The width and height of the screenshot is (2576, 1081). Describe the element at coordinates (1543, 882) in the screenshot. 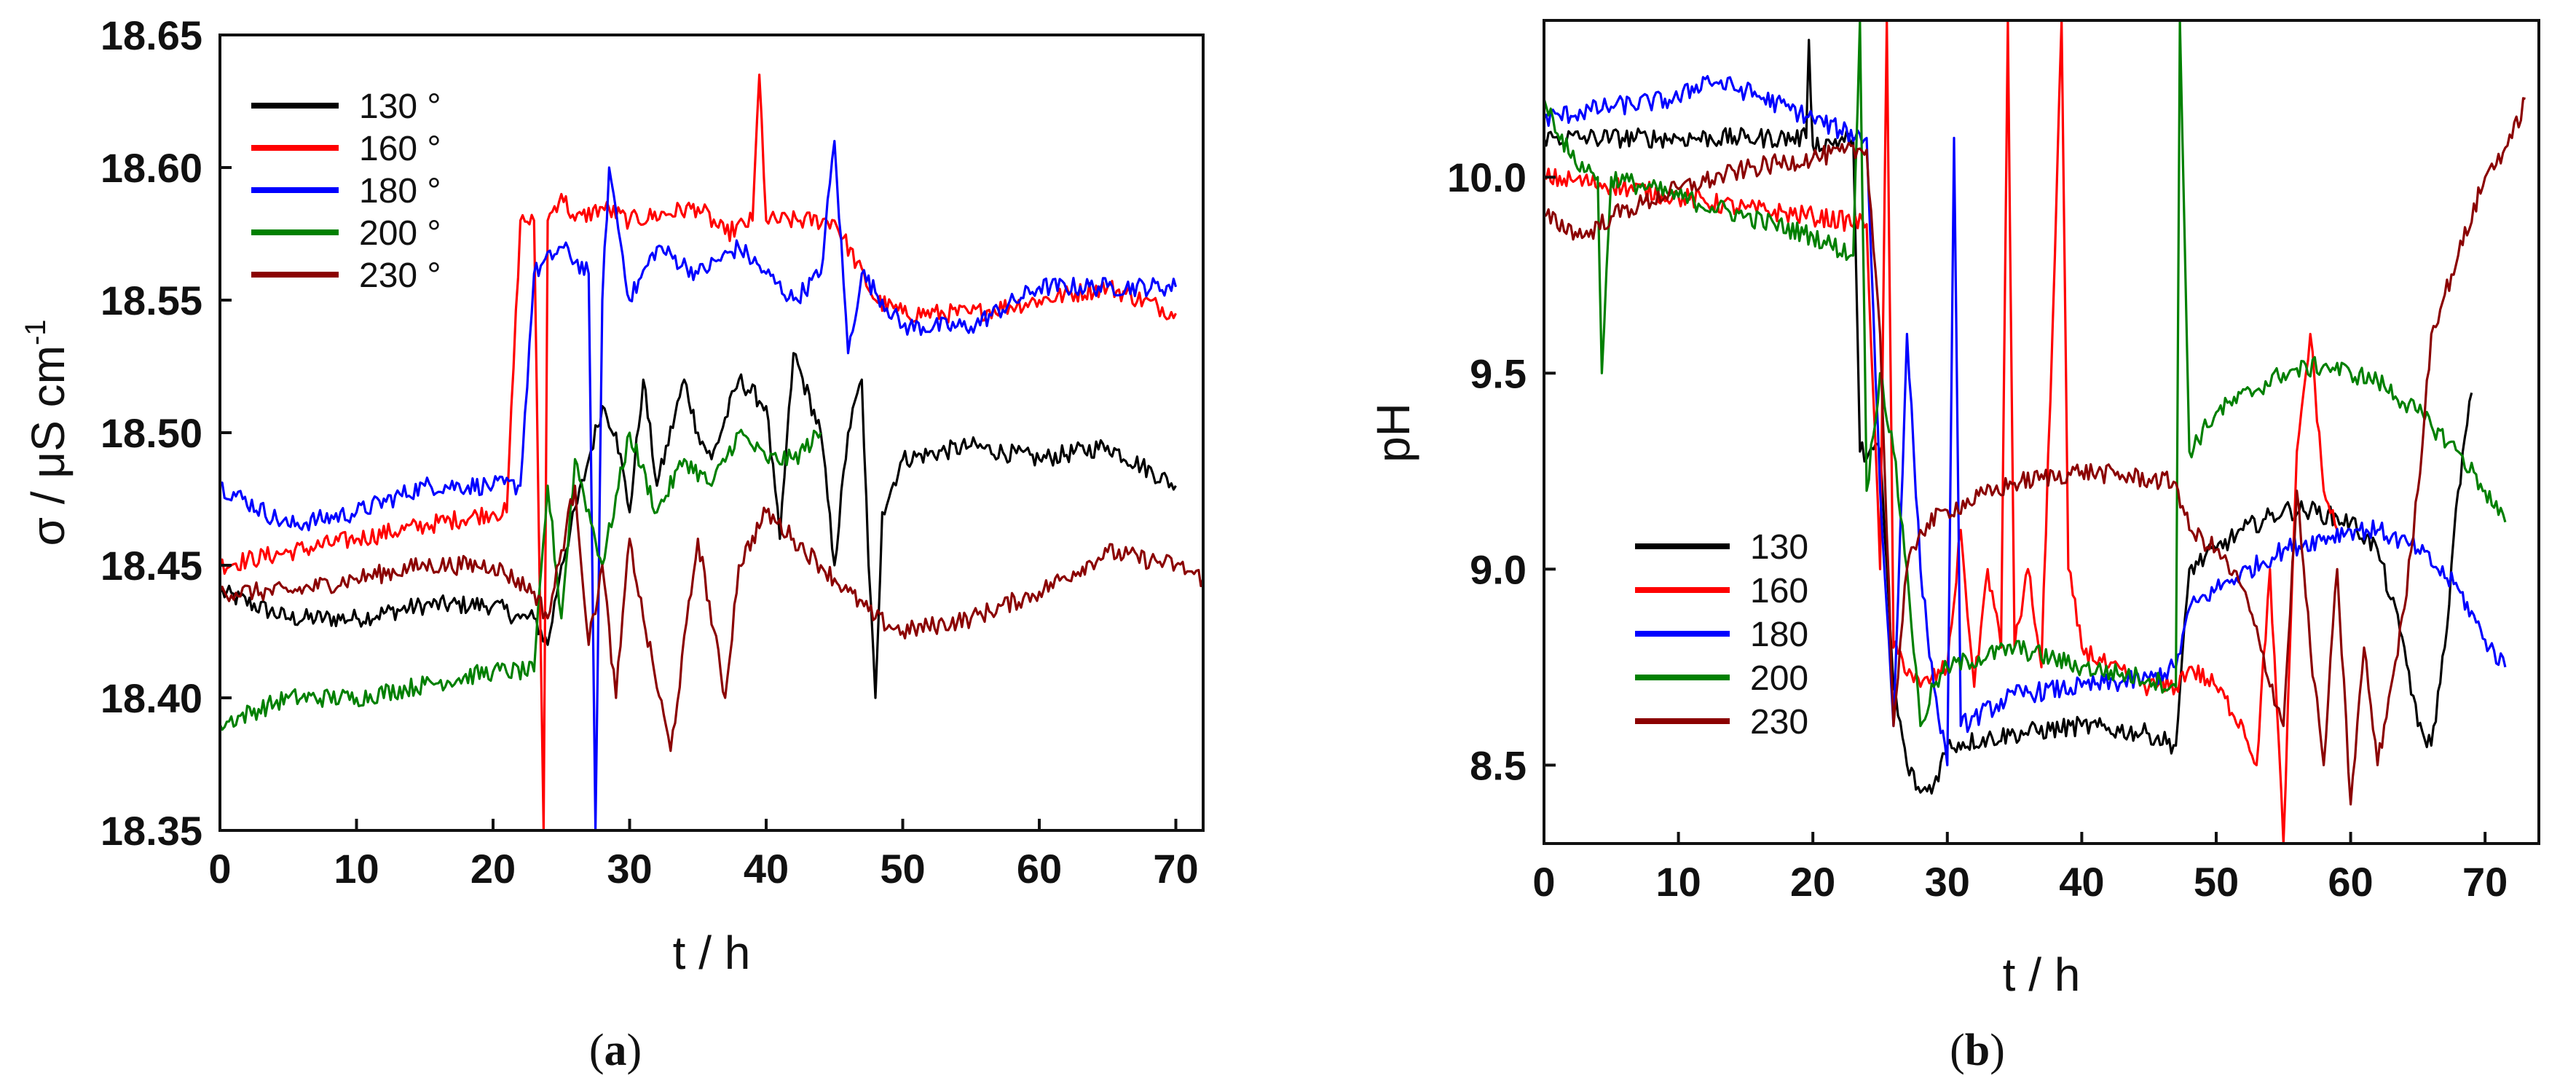

I see `panel-b-x-tick-label: 0` at that location.